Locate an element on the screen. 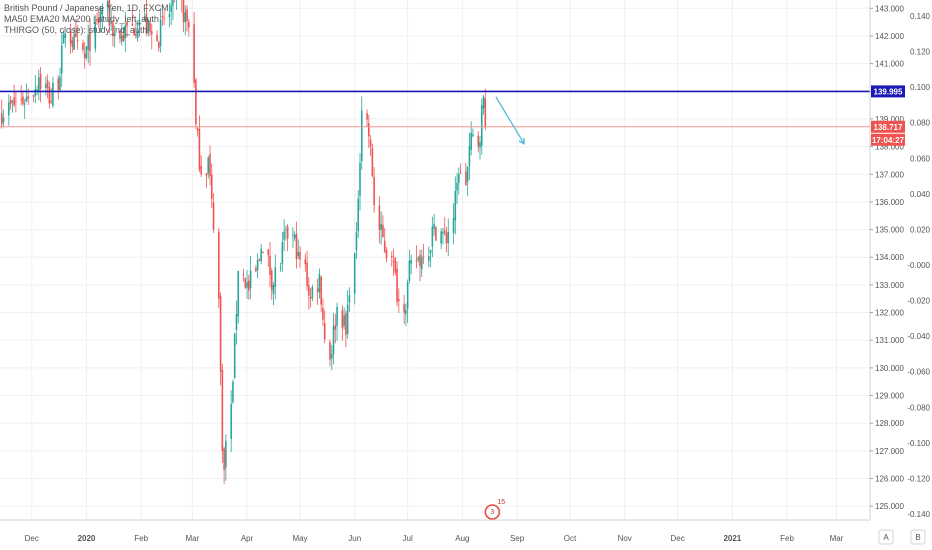 The height and width of the screenshot is (550, 932). time-tick-label: 2020 is located at coordinates (87, 538).